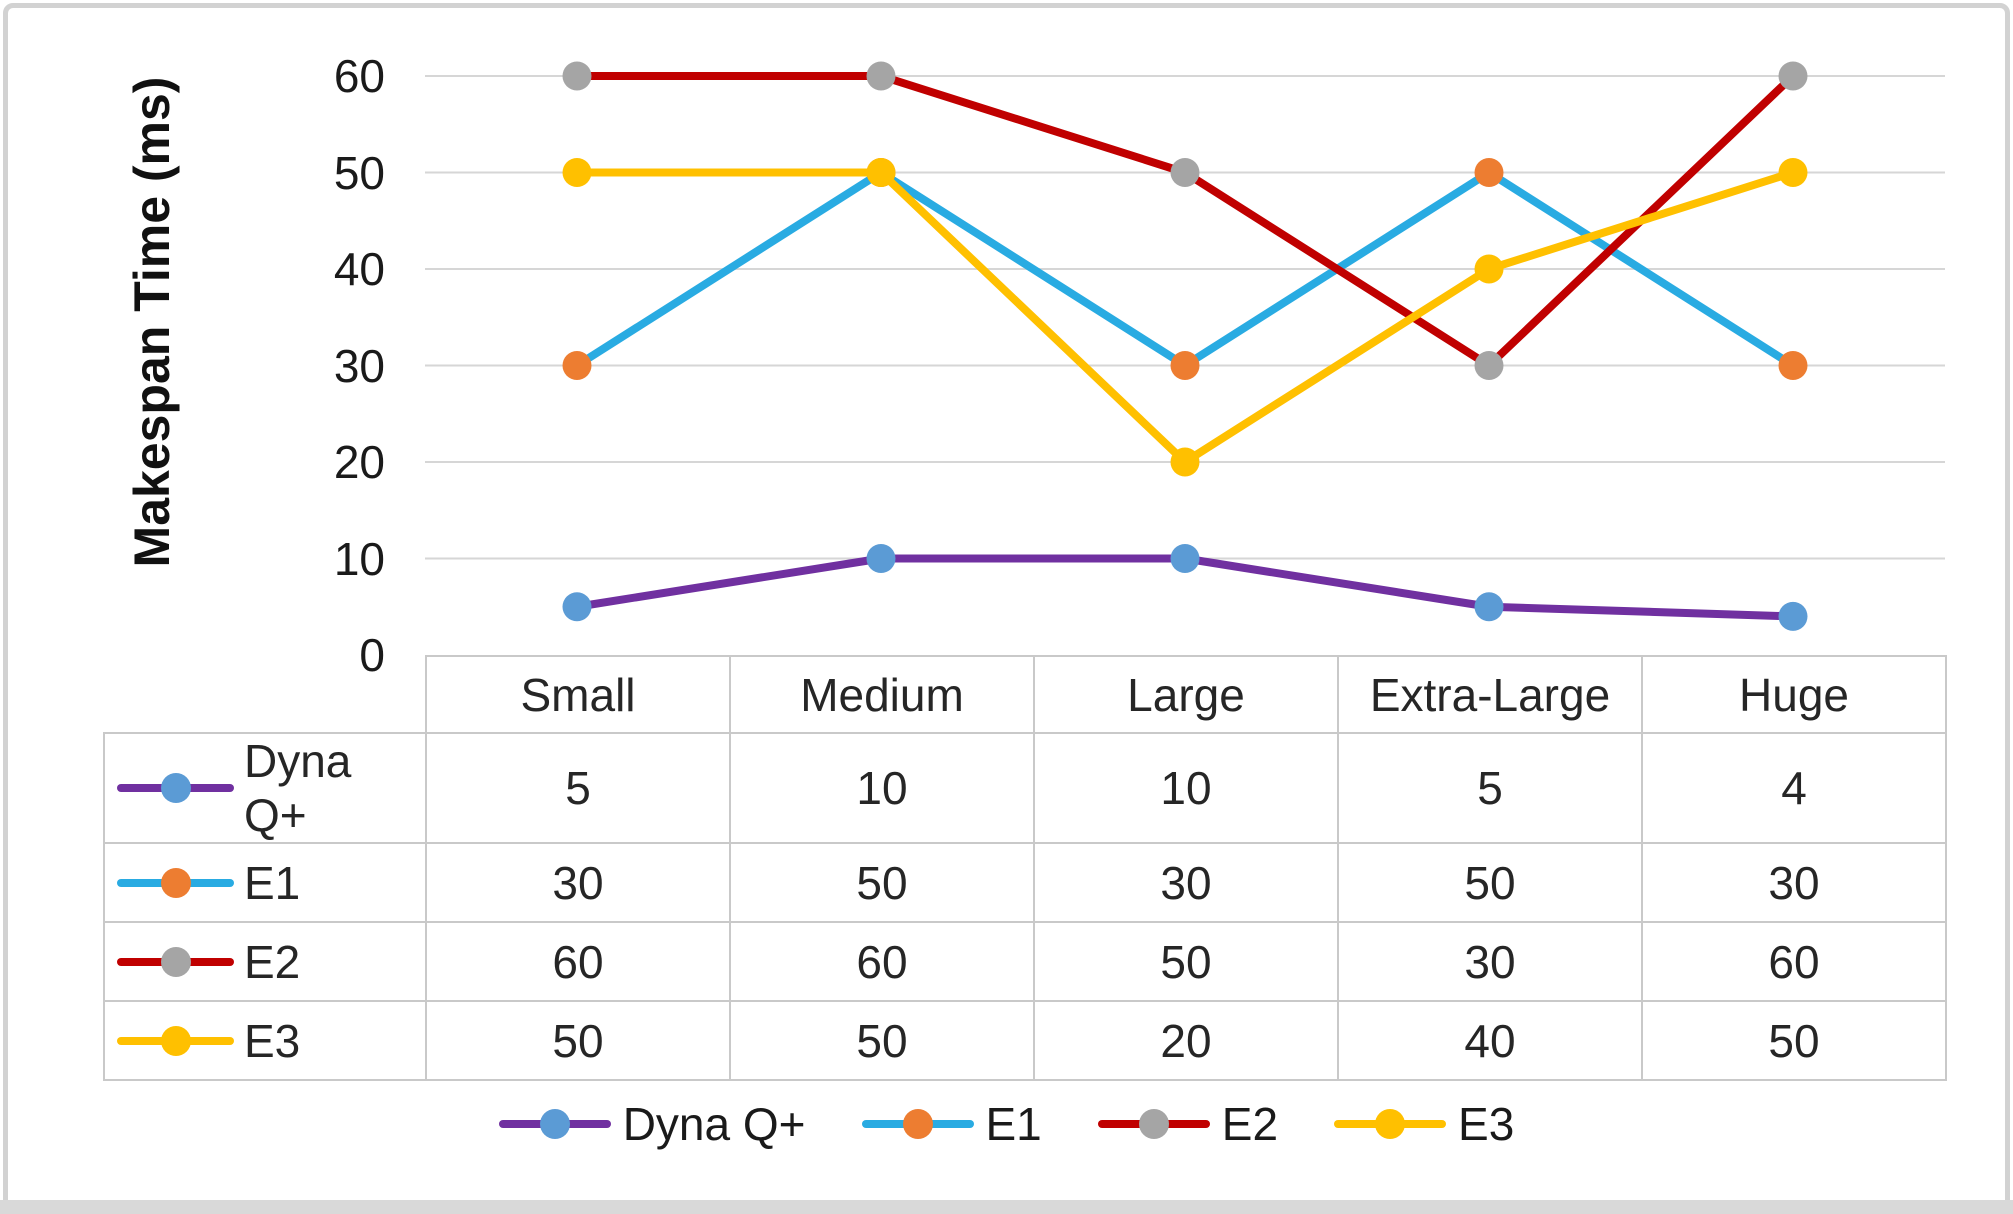 Image resolution: width=2013 pixels, height=1214 pixels. I want to click on table-row-E2: E2 60 60 50 30 60, so click(1025, 961).